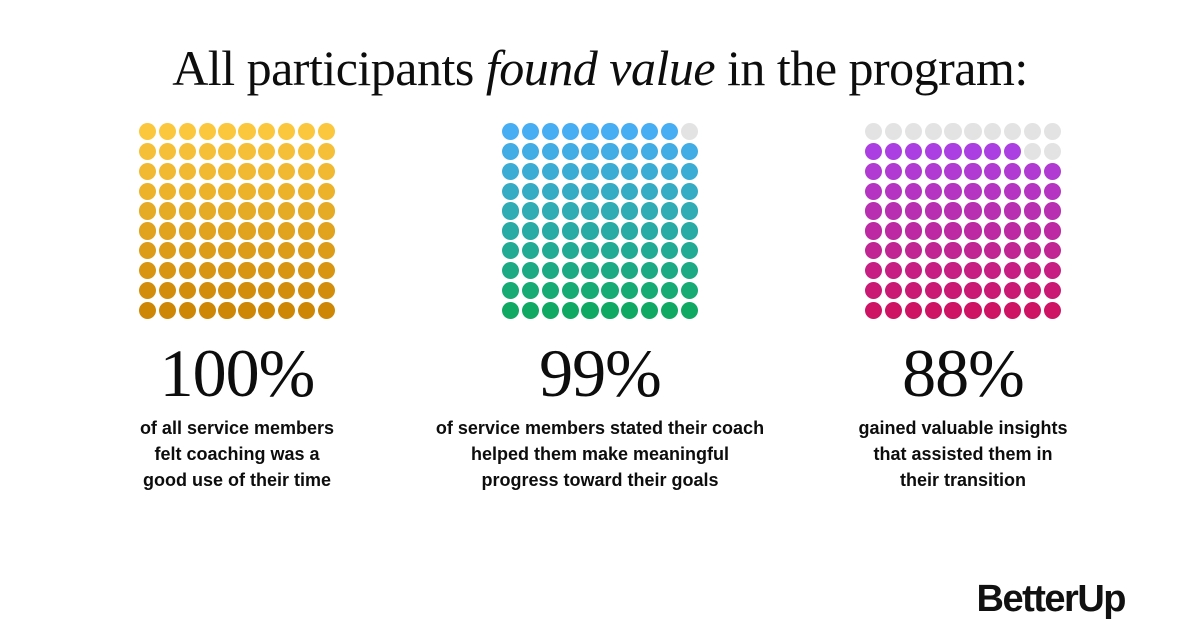  Describe the element at coordinates (329, 68) in the screenshot. I see `title-prefix: All participants` at that location.